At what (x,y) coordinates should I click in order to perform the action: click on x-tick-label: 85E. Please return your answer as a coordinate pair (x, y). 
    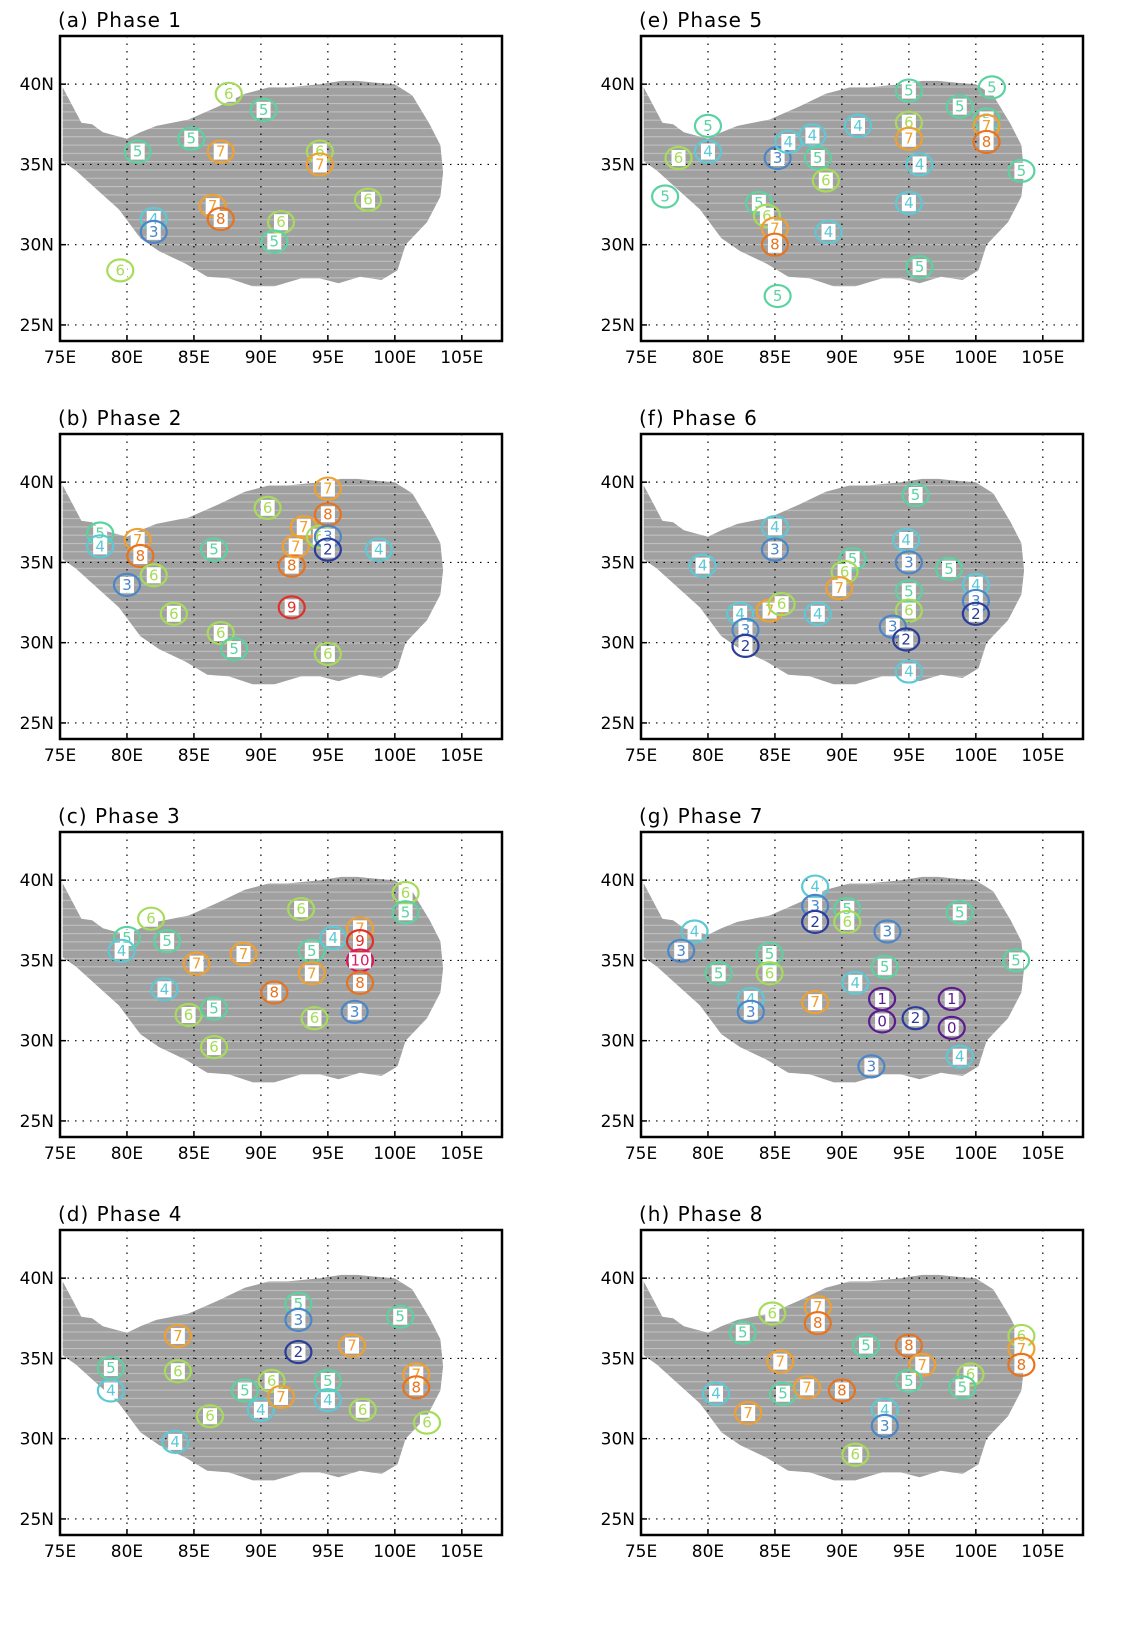
    Looking at the image, I should click on (194, 1154).